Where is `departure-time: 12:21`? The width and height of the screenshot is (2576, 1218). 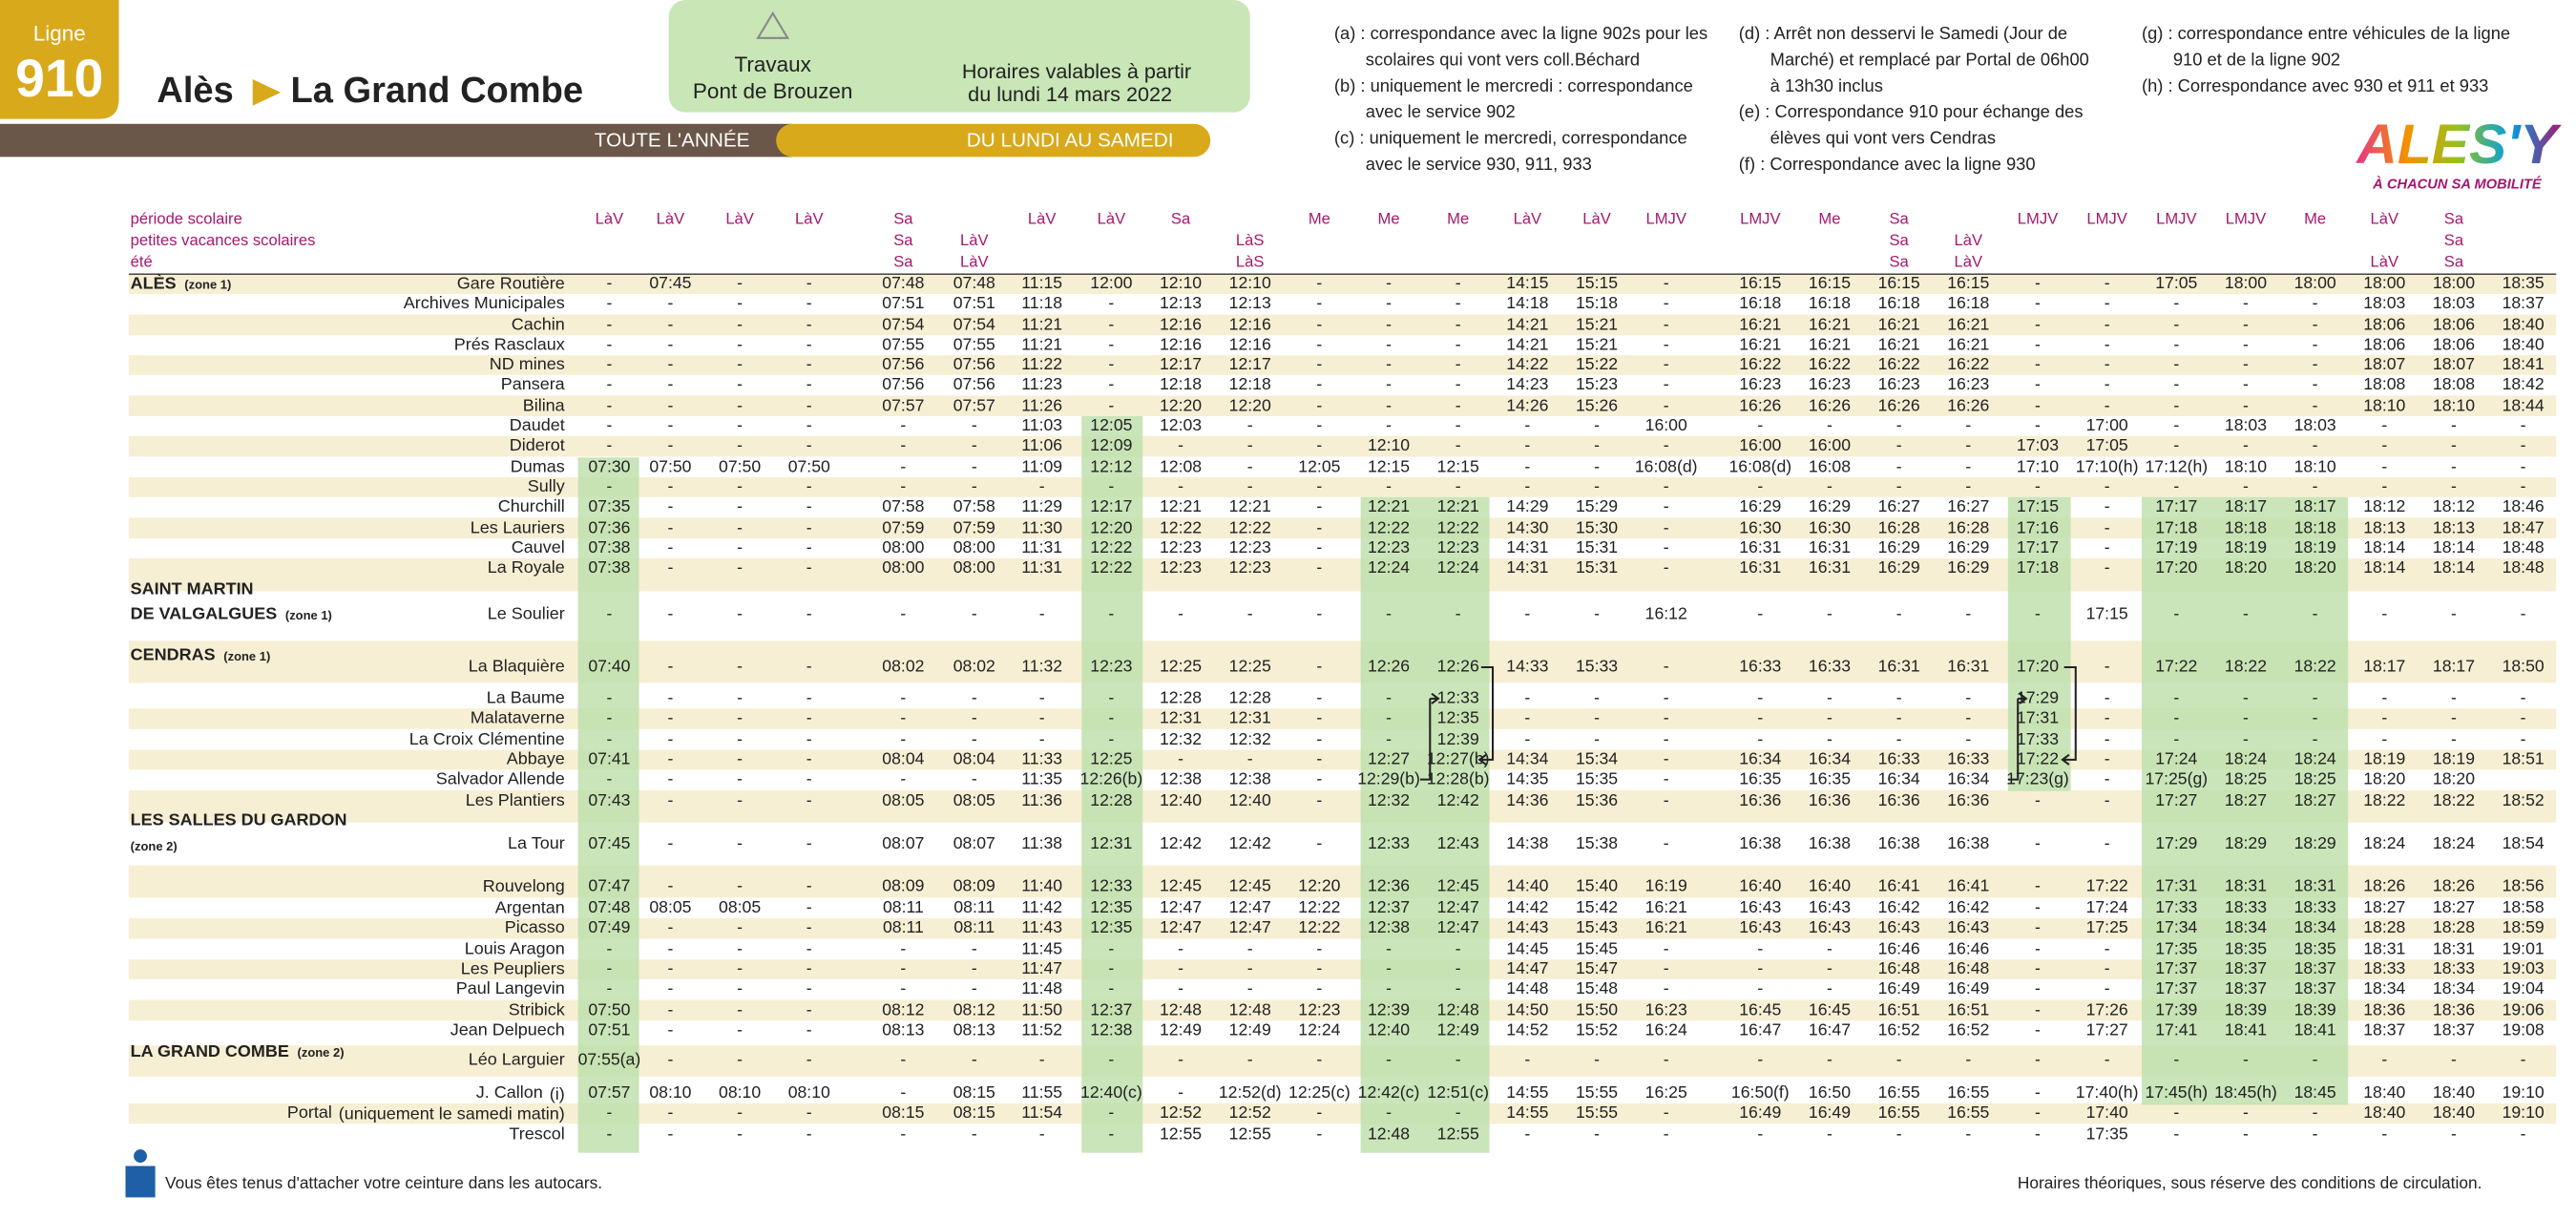
departure-time: 12:21 is located at coordinates (1181, 505).